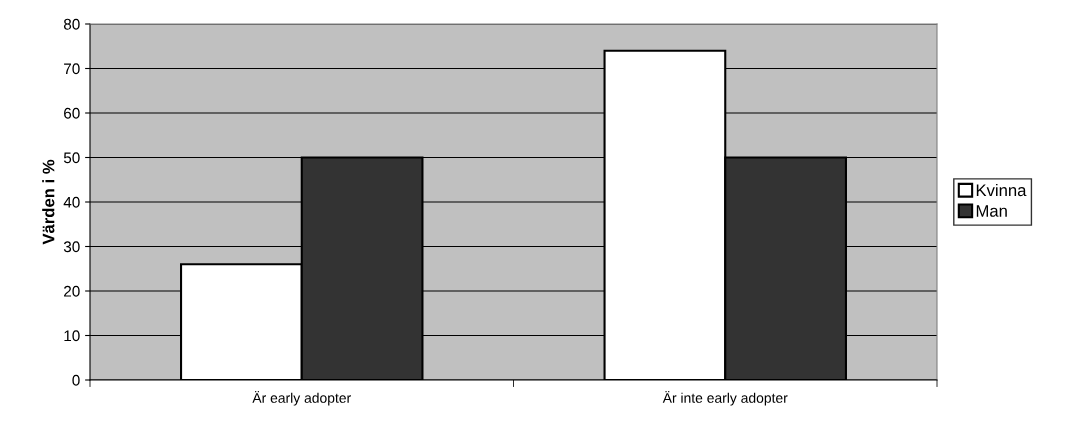 The width and height of the screenshot is (1069, 421). Describe the element at coordinates (72, 336) in the screenshot. I see `y-tick-label: 10` at that location.